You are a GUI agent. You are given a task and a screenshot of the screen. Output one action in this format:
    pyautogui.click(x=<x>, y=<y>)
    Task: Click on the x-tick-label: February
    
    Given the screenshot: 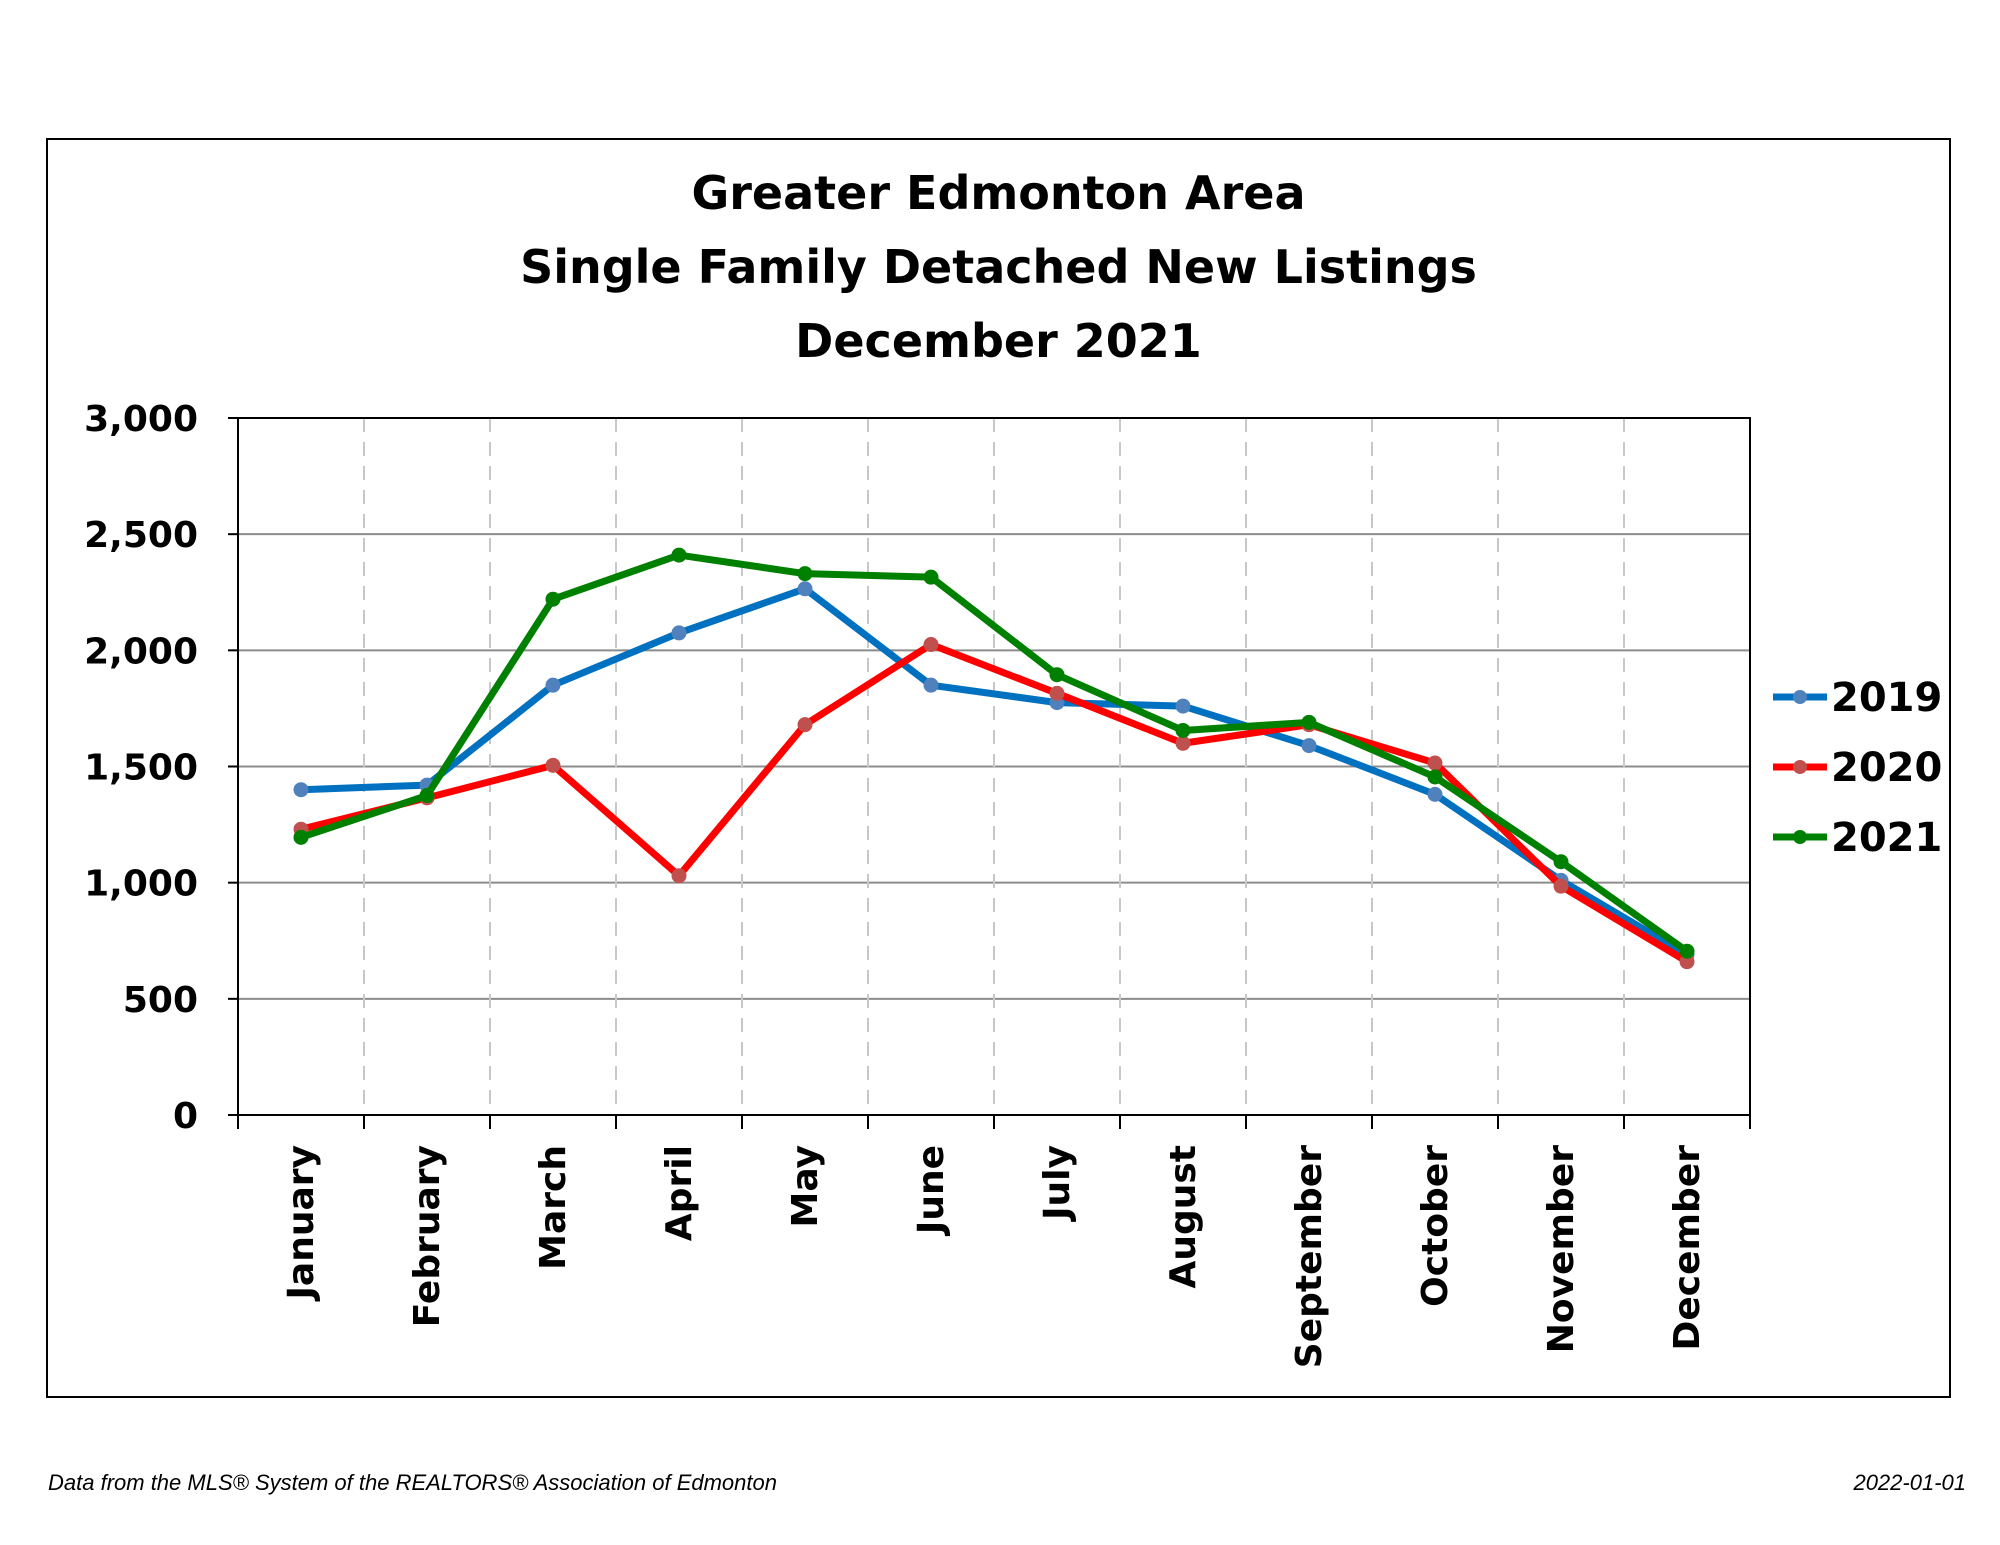 What is the action you would take?
    pyautogui.click(x=427, y=1236)
    